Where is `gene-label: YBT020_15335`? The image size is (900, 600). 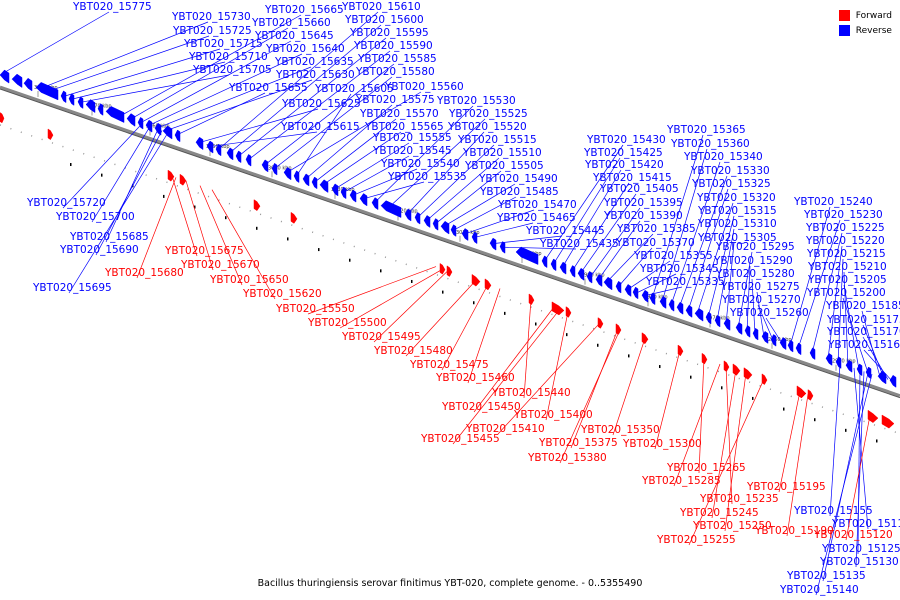
gene-label: YBT020_15335 is located at coordinates (685, 282).